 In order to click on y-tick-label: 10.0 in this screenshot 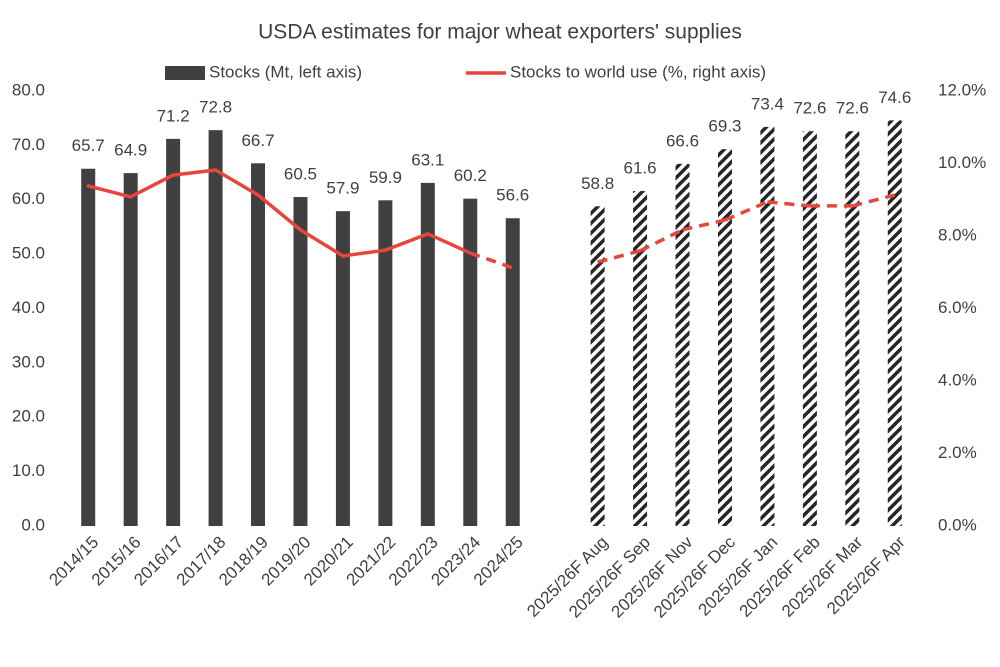, I will do `click(28, 470)`.